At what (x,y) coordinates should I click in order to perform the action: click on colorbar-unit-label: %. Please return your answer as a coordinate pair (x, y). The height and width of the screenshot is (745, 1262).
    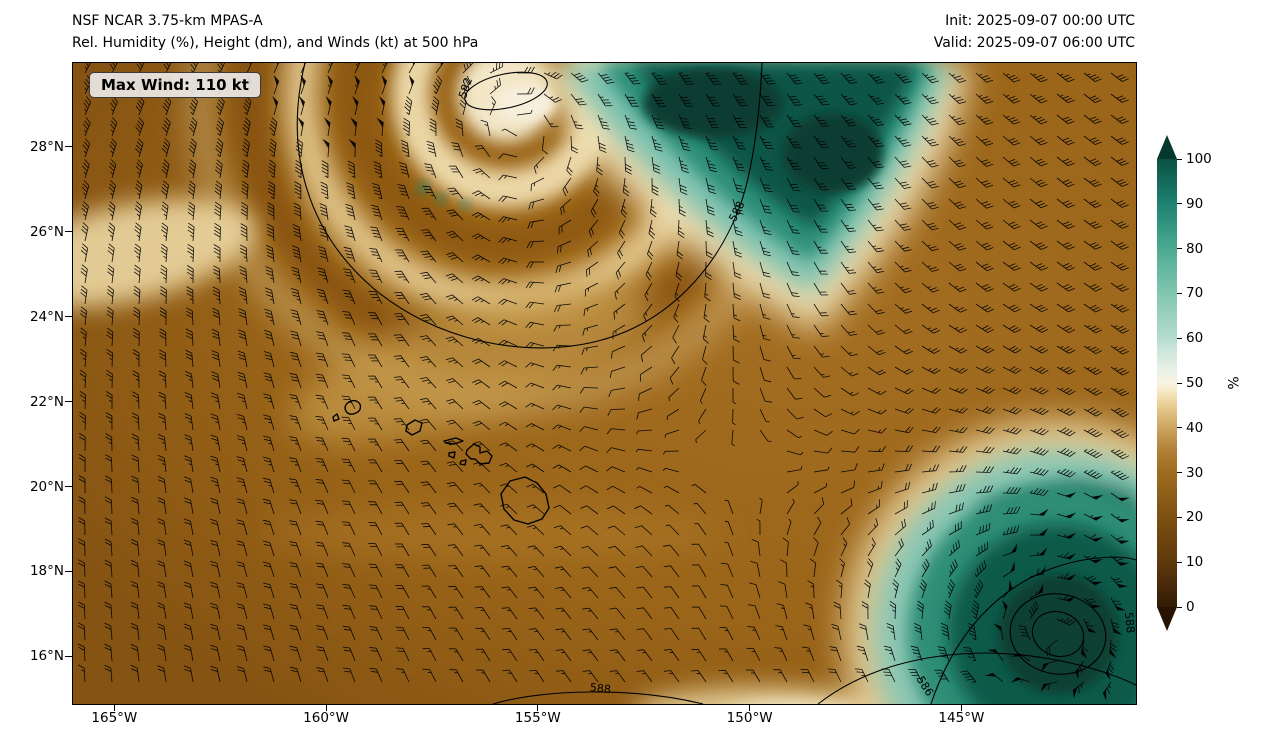
    Looking at the image, I should click on (1234, 383).